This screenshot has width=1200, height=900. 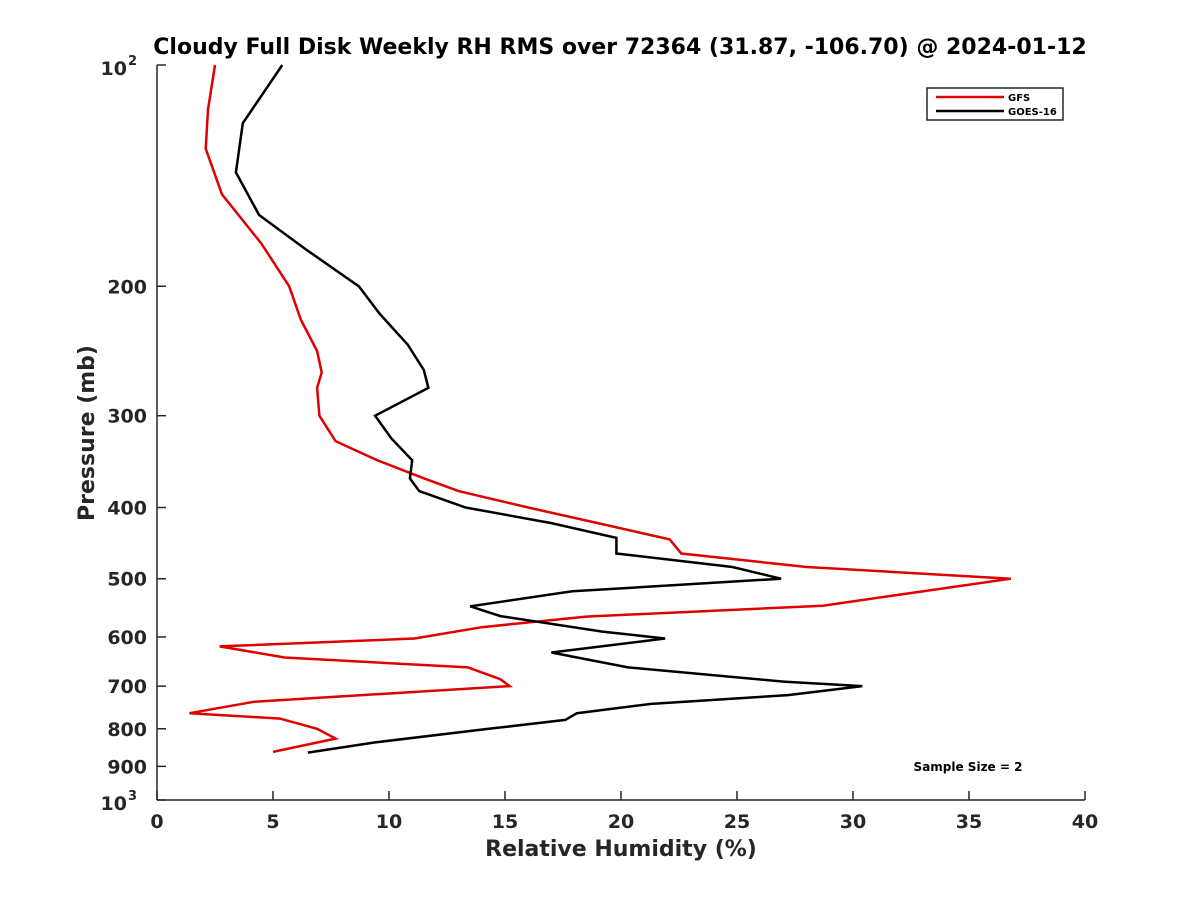 I want to click on x-tick-label: 5, so click(x=272, y=822).